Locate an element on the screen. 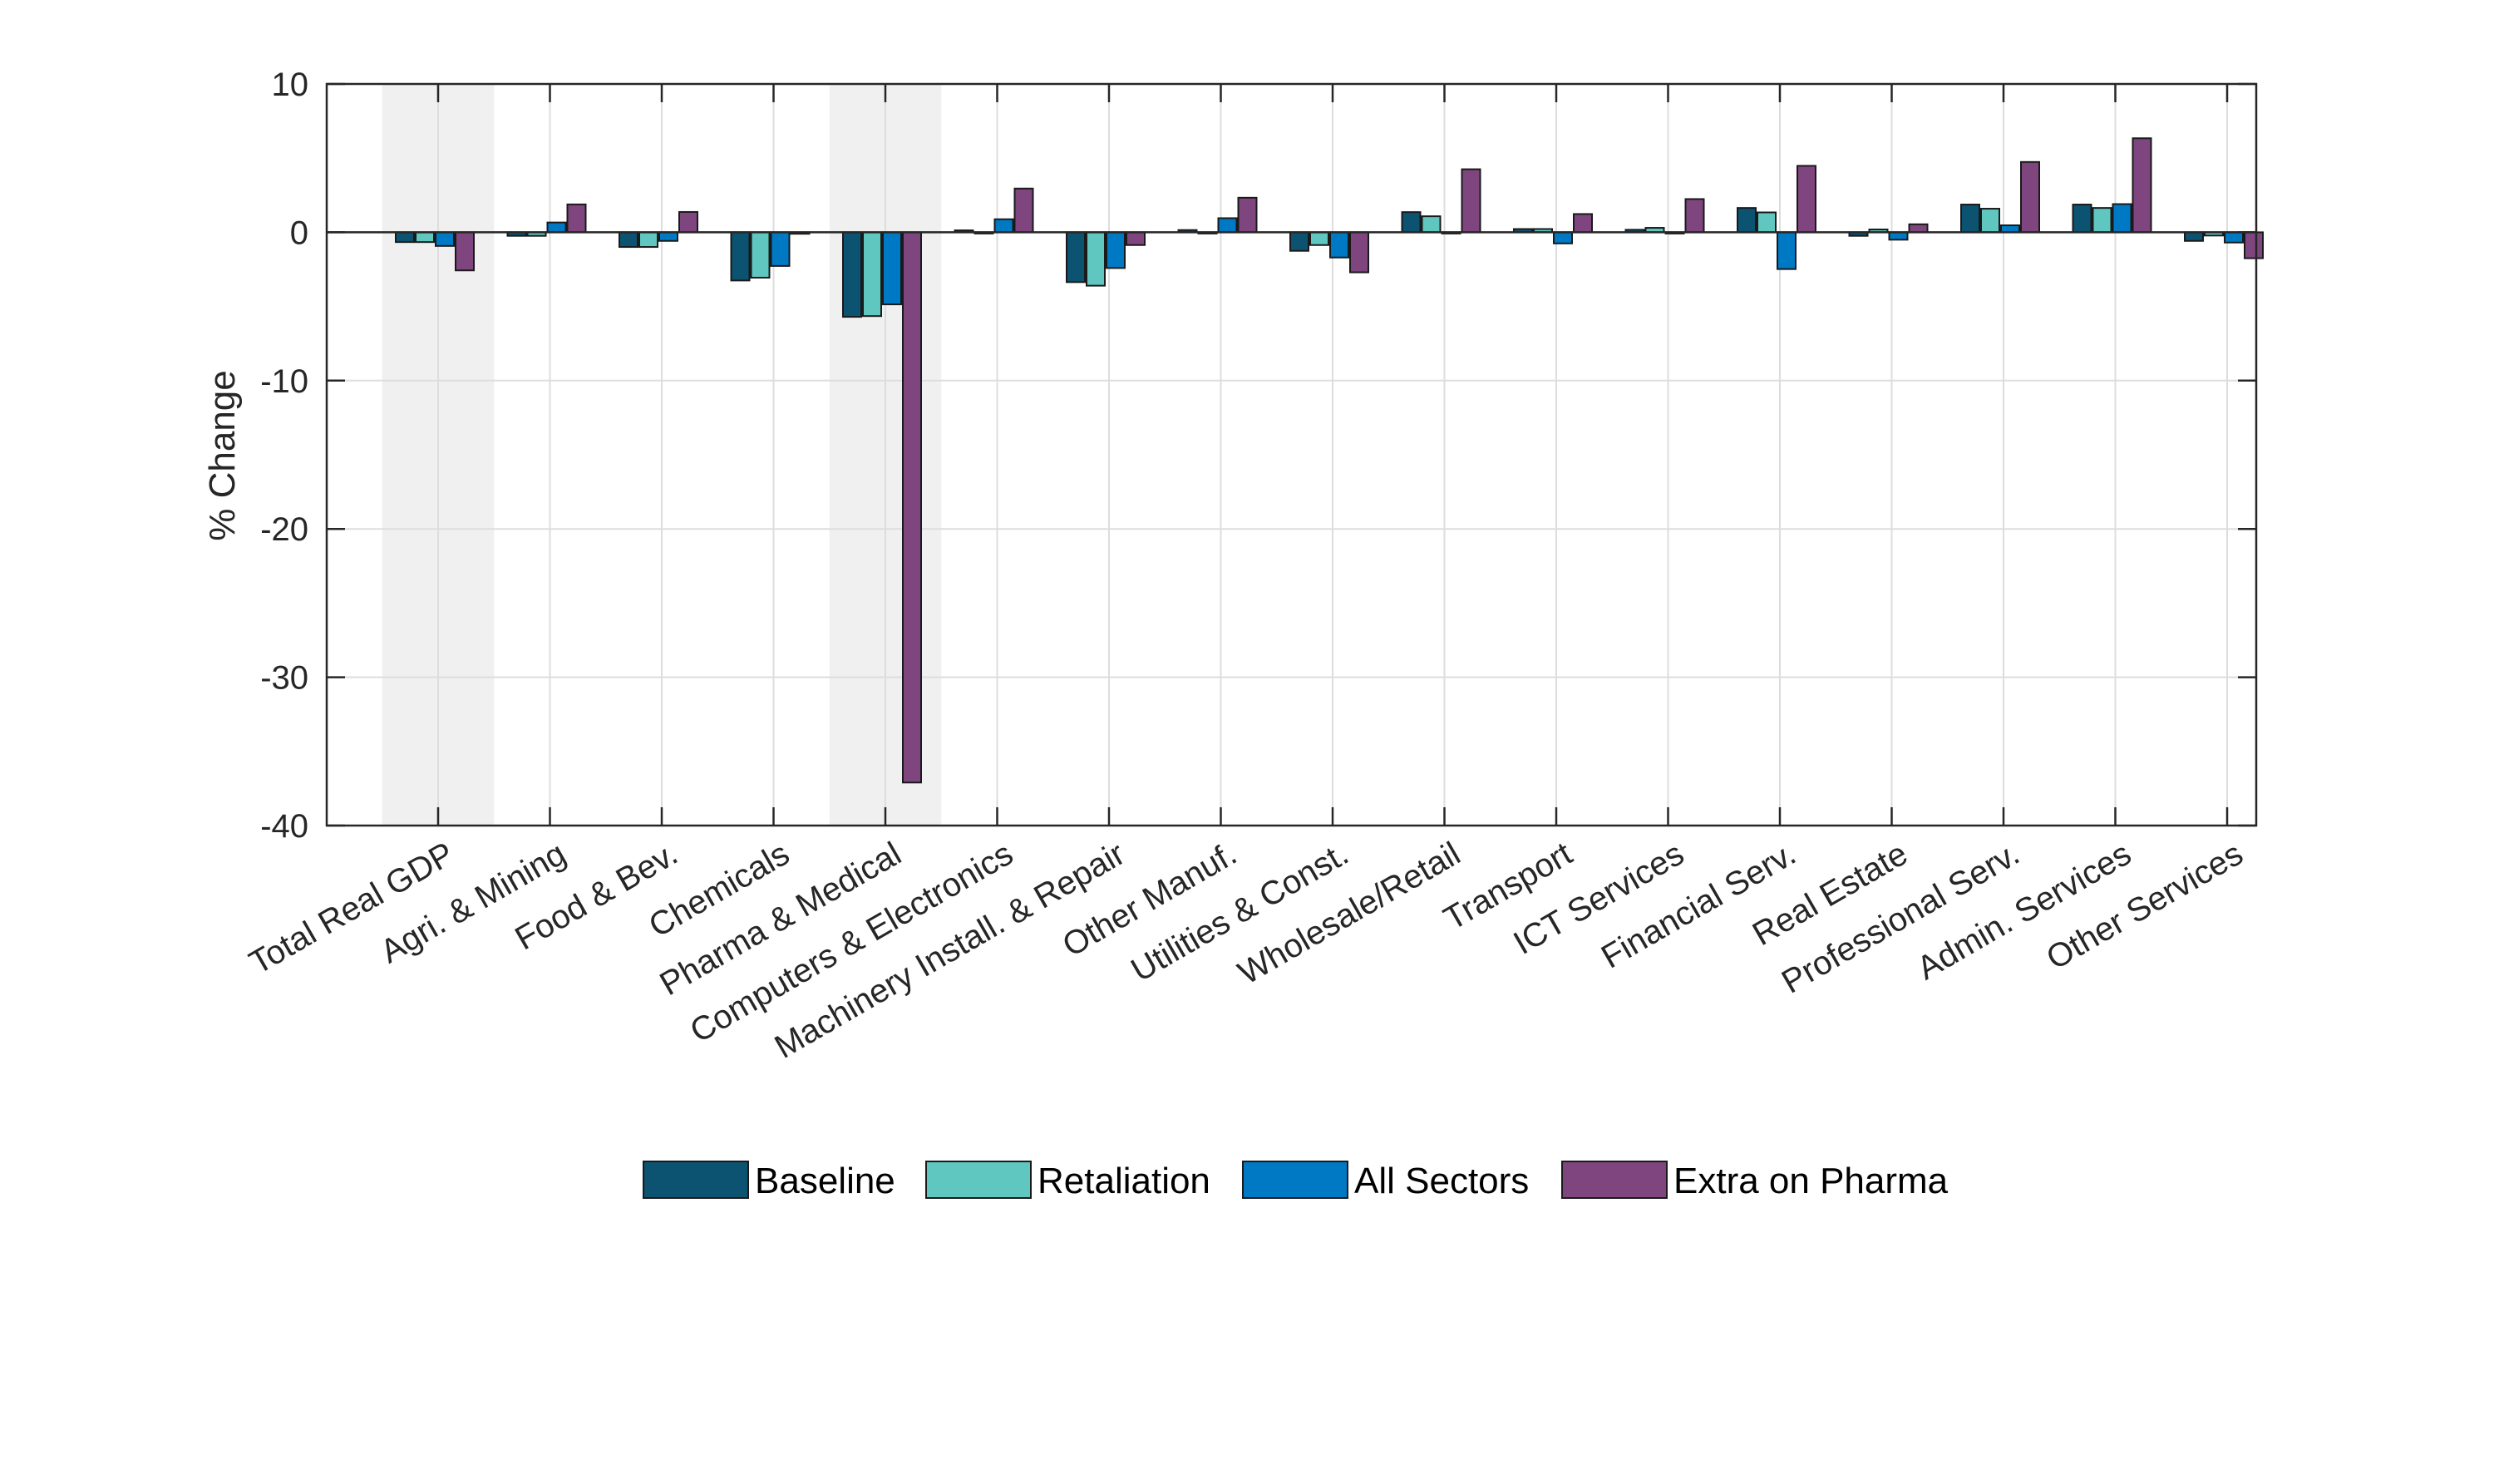  legend-item: Baseline is located at coordinates (769, 1181).